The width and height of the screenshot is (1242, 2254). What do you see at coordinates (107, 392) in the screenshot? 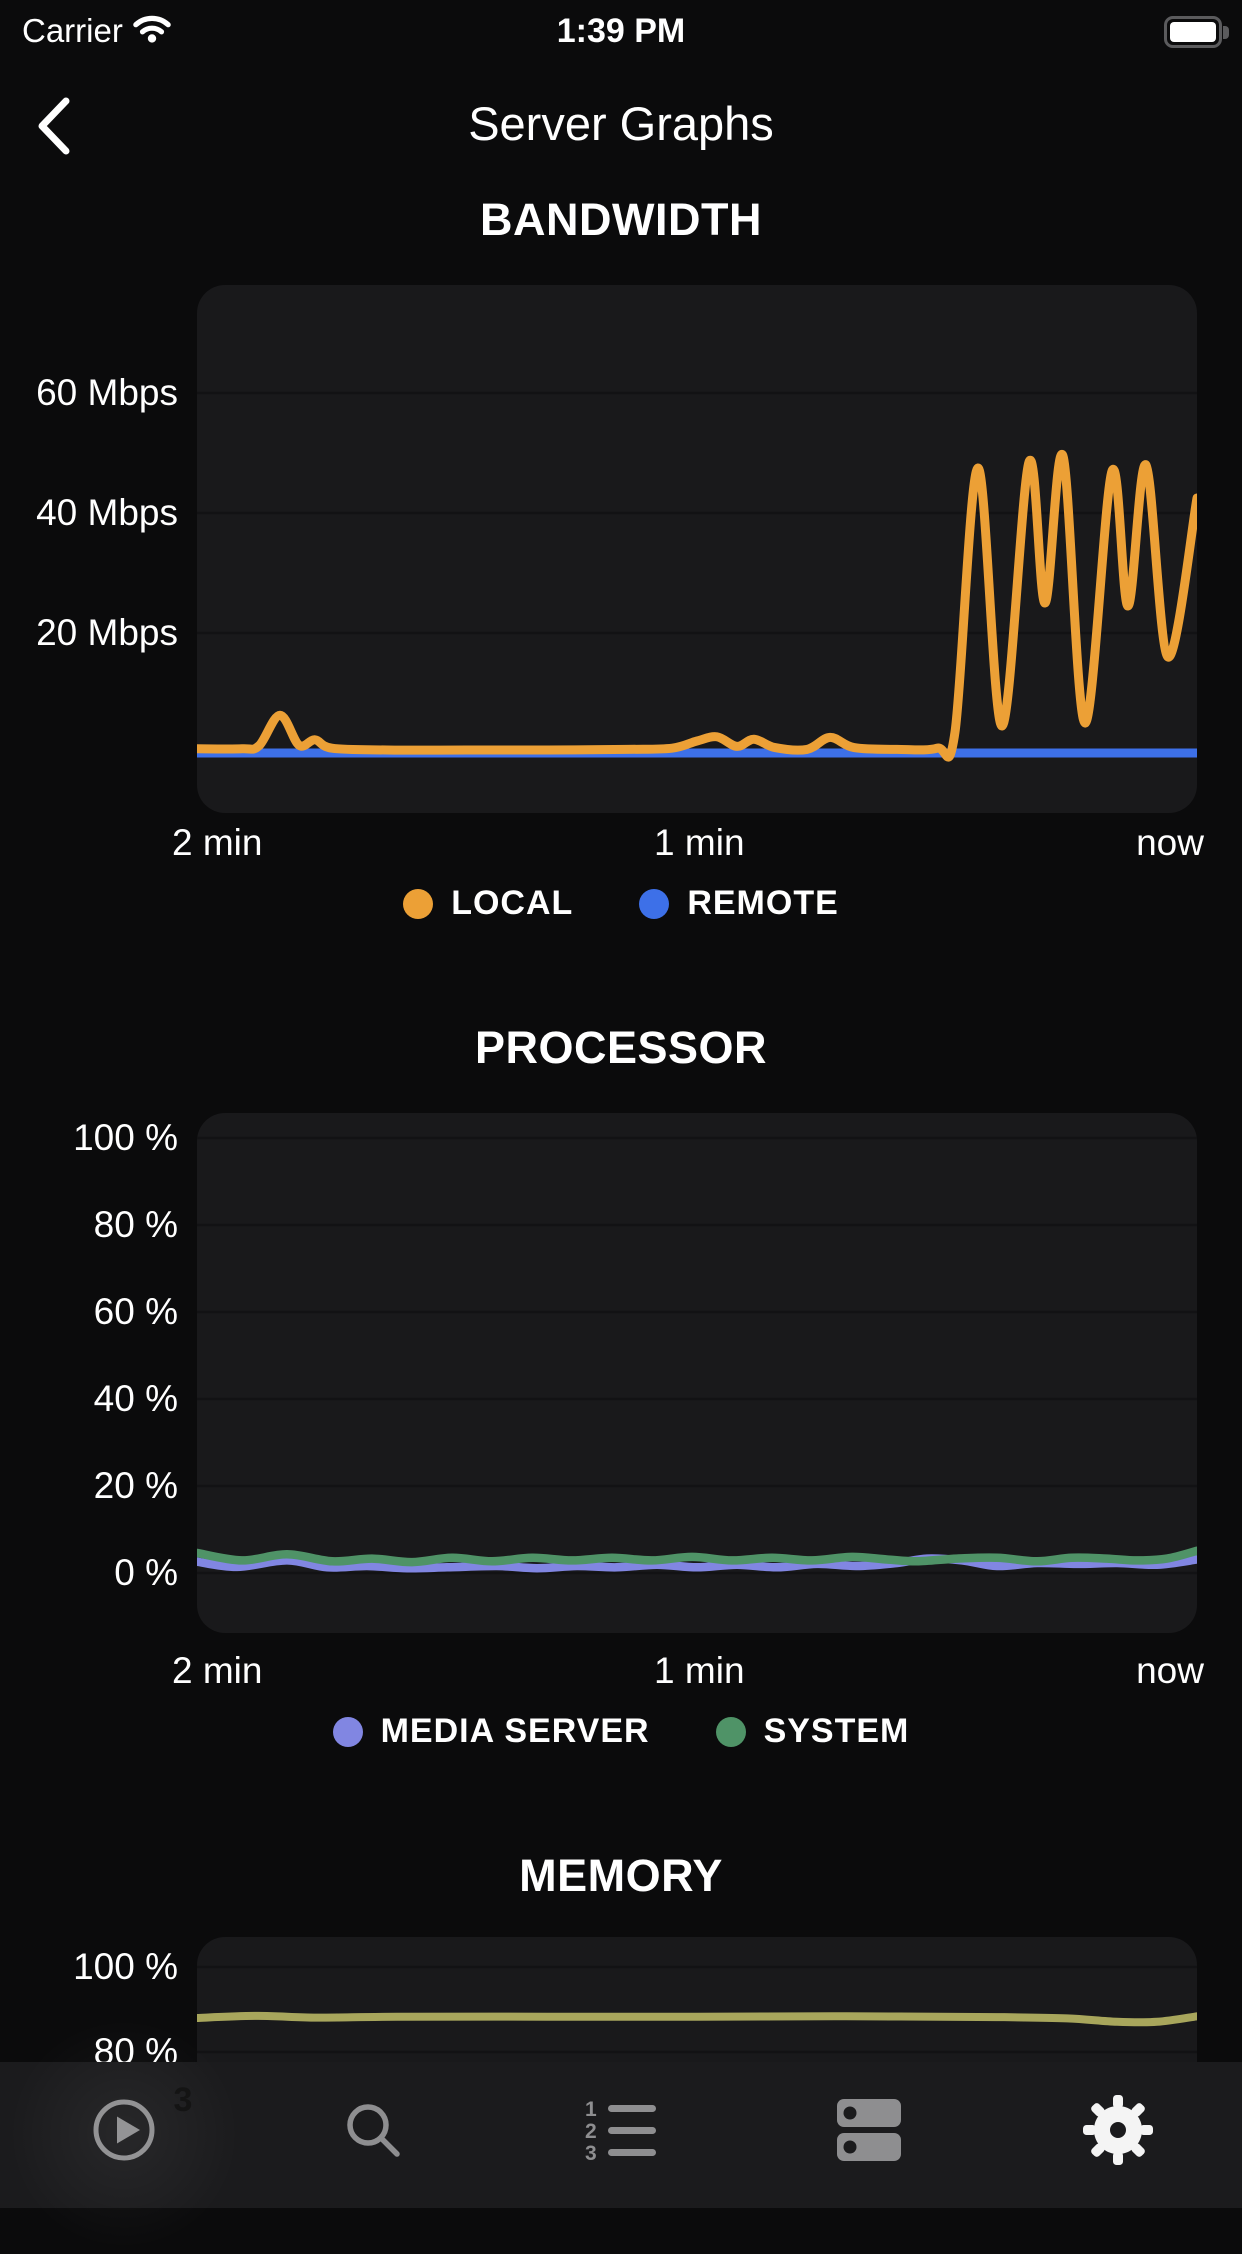
I see `y-tick-label: 60 Mbps` at bounding box center [107, 392].